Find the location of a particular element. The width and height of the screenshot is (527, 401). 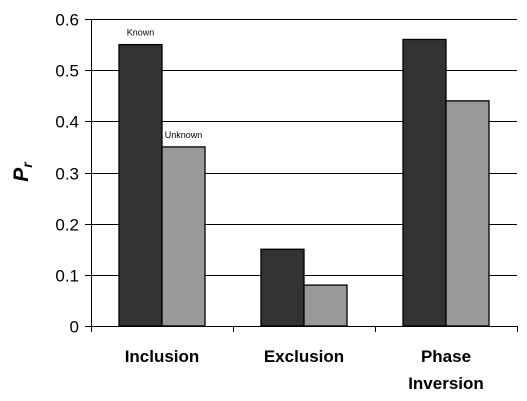

x-category-labels: Inclusion Exclusion Phase Inversion is located at coordinates (304, 370).